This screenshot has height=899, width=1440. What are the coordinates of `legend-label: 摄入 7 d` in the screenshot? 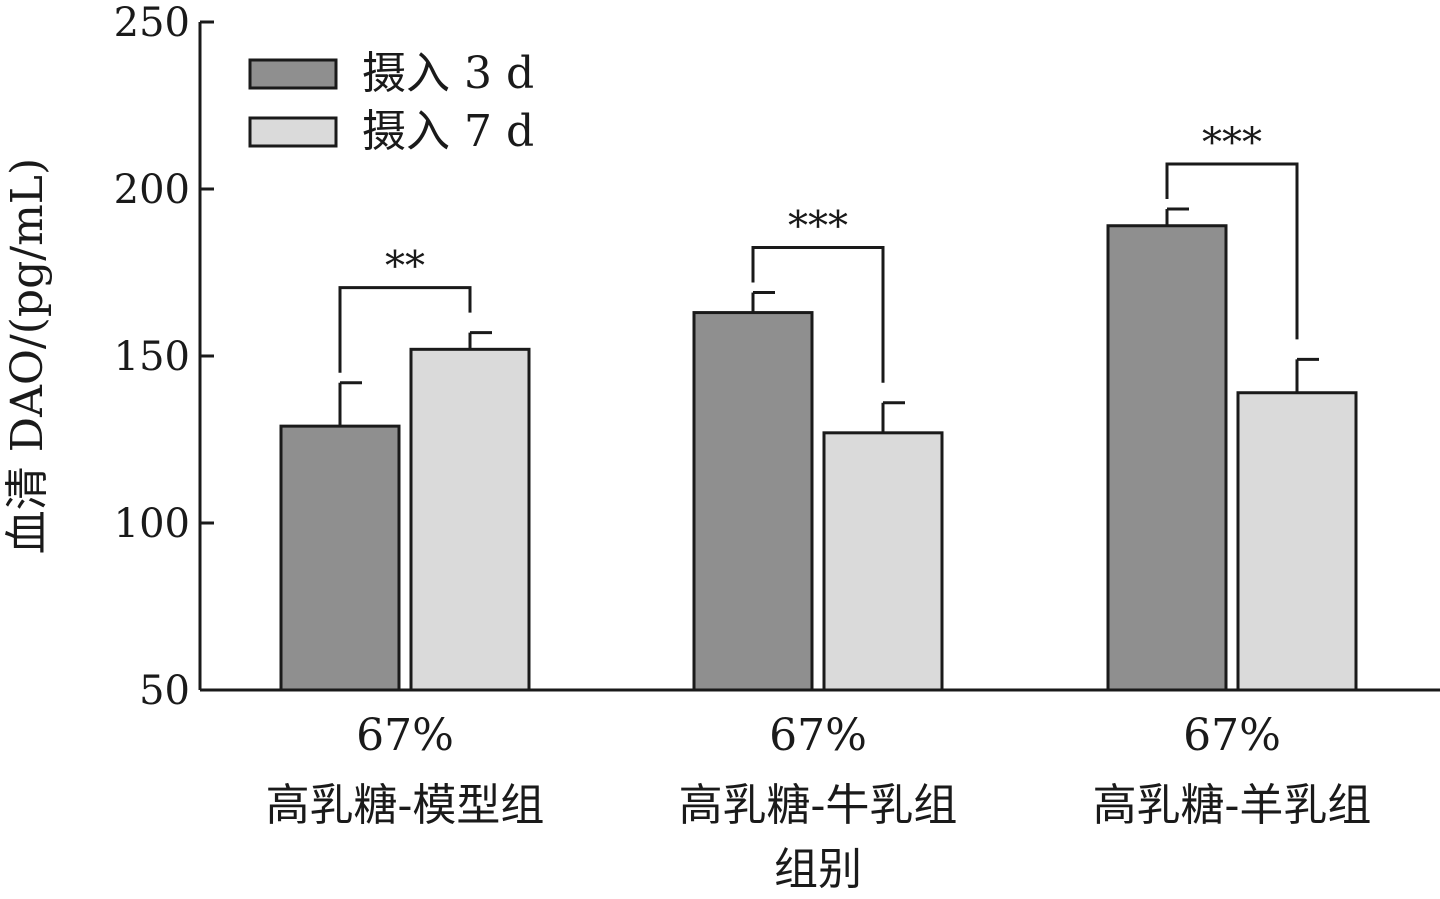 It's located at (448, 131).